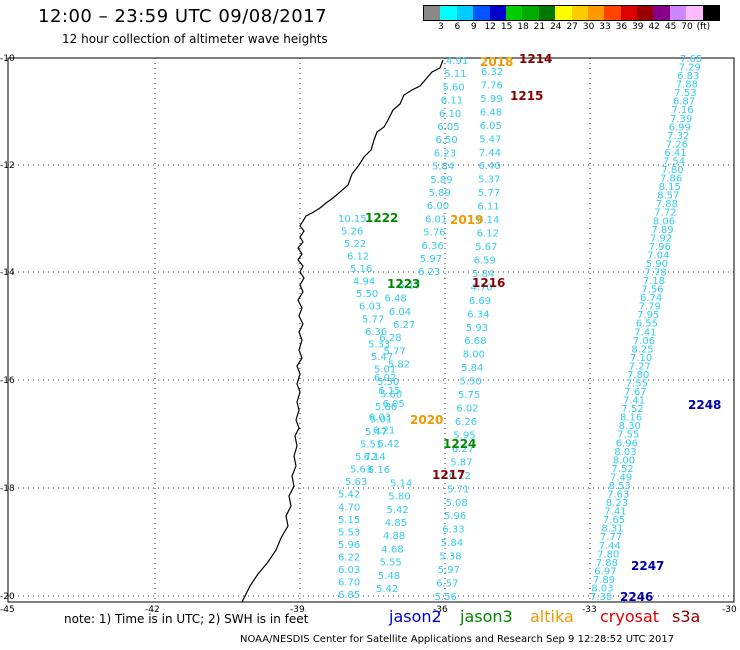 The width and height of the screenshot is (740, 650). I want to click on swh-value: 5.86, so click(386, 407).